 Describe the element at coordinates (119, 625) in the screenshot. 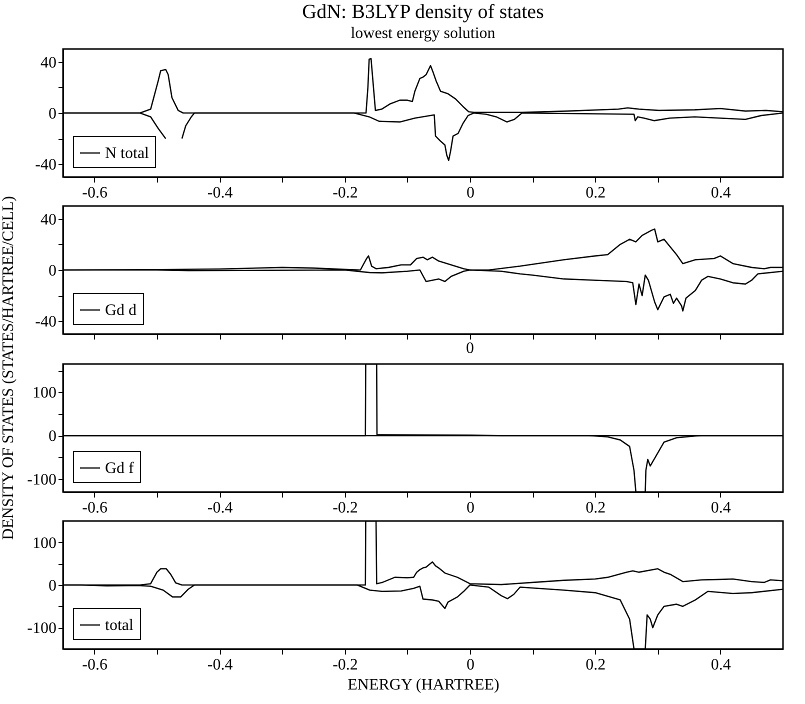

I see `legend-label: total` at that location.